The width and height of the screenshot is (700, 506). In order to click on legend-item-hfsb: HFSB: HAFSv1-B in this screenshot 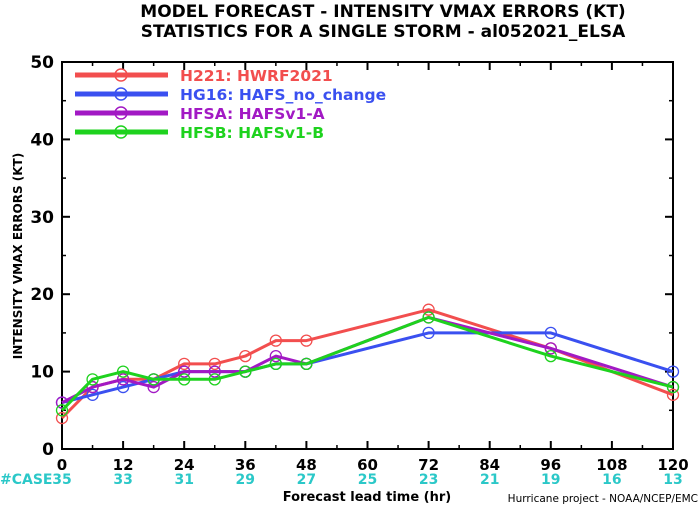, I will do `click(199, 133)`.